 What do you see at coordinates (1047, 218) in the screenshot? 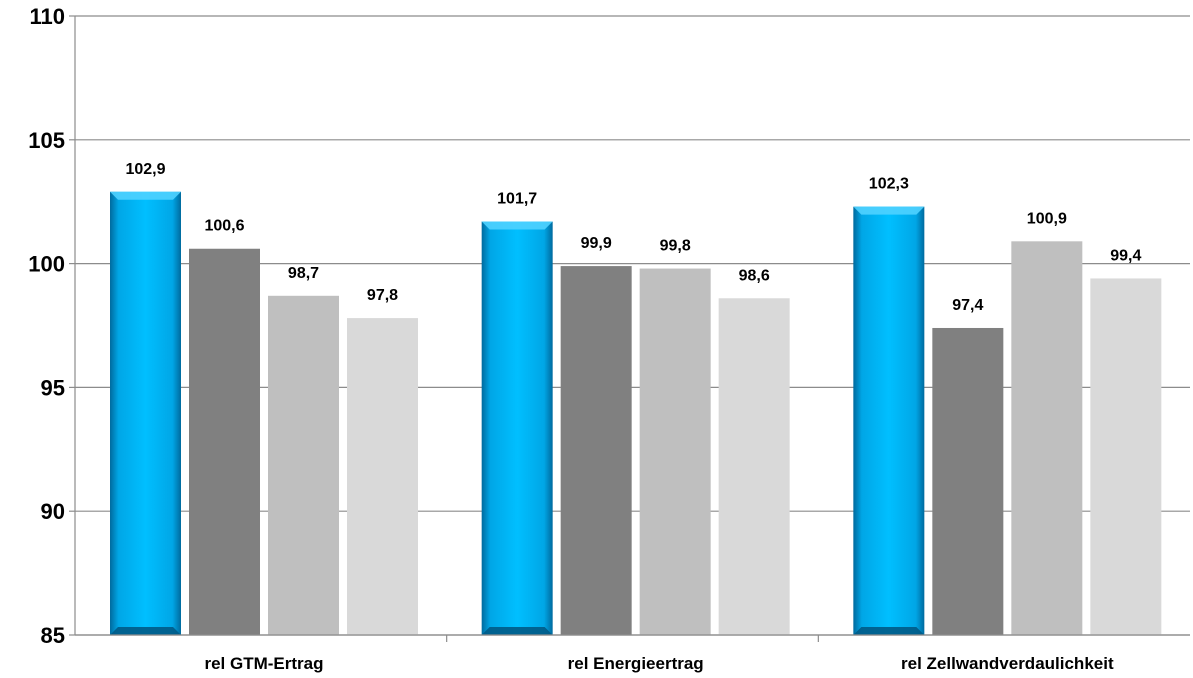
I see `data-label: 100,9` at bounding box center [1047, 218].